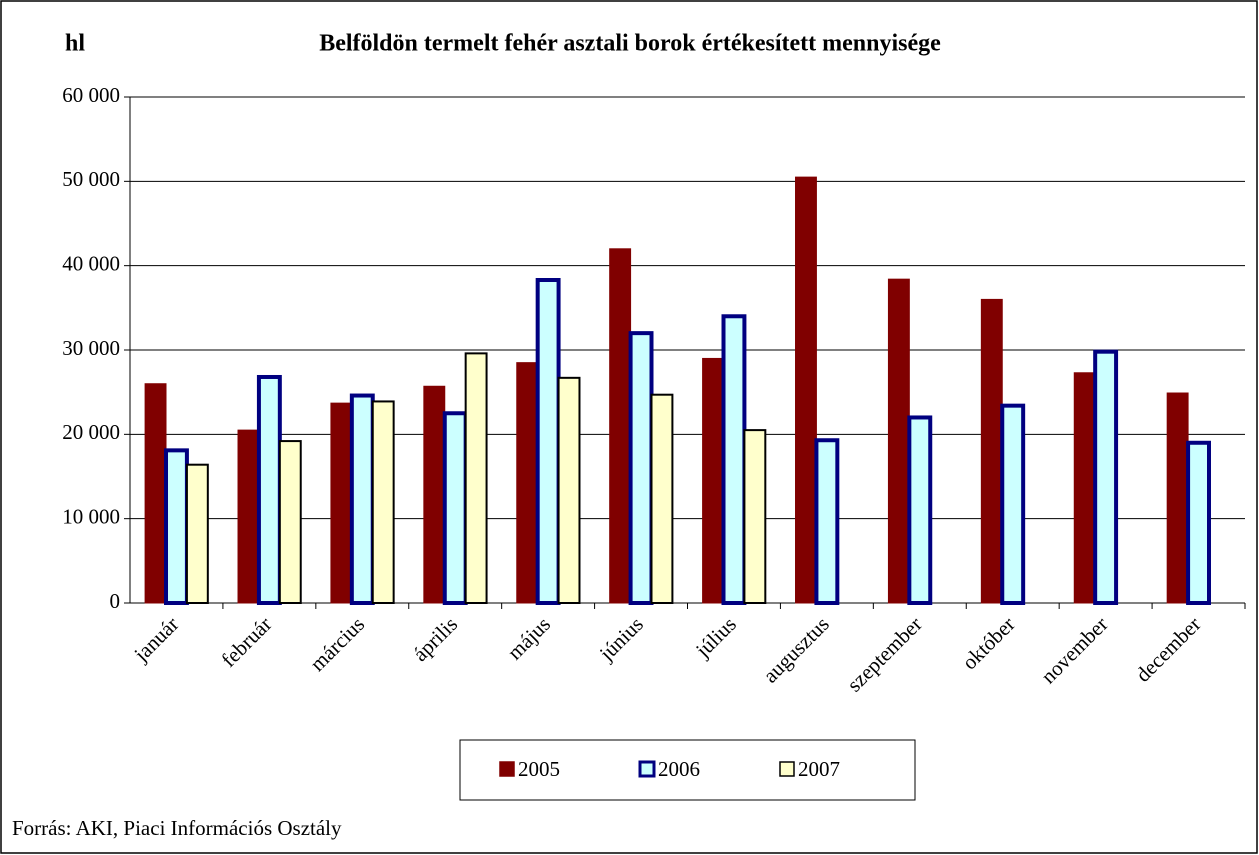 The height and width of the screenshot is (855, 1259). I want to click on y-tick-label: 50 000, so click(91, 179).